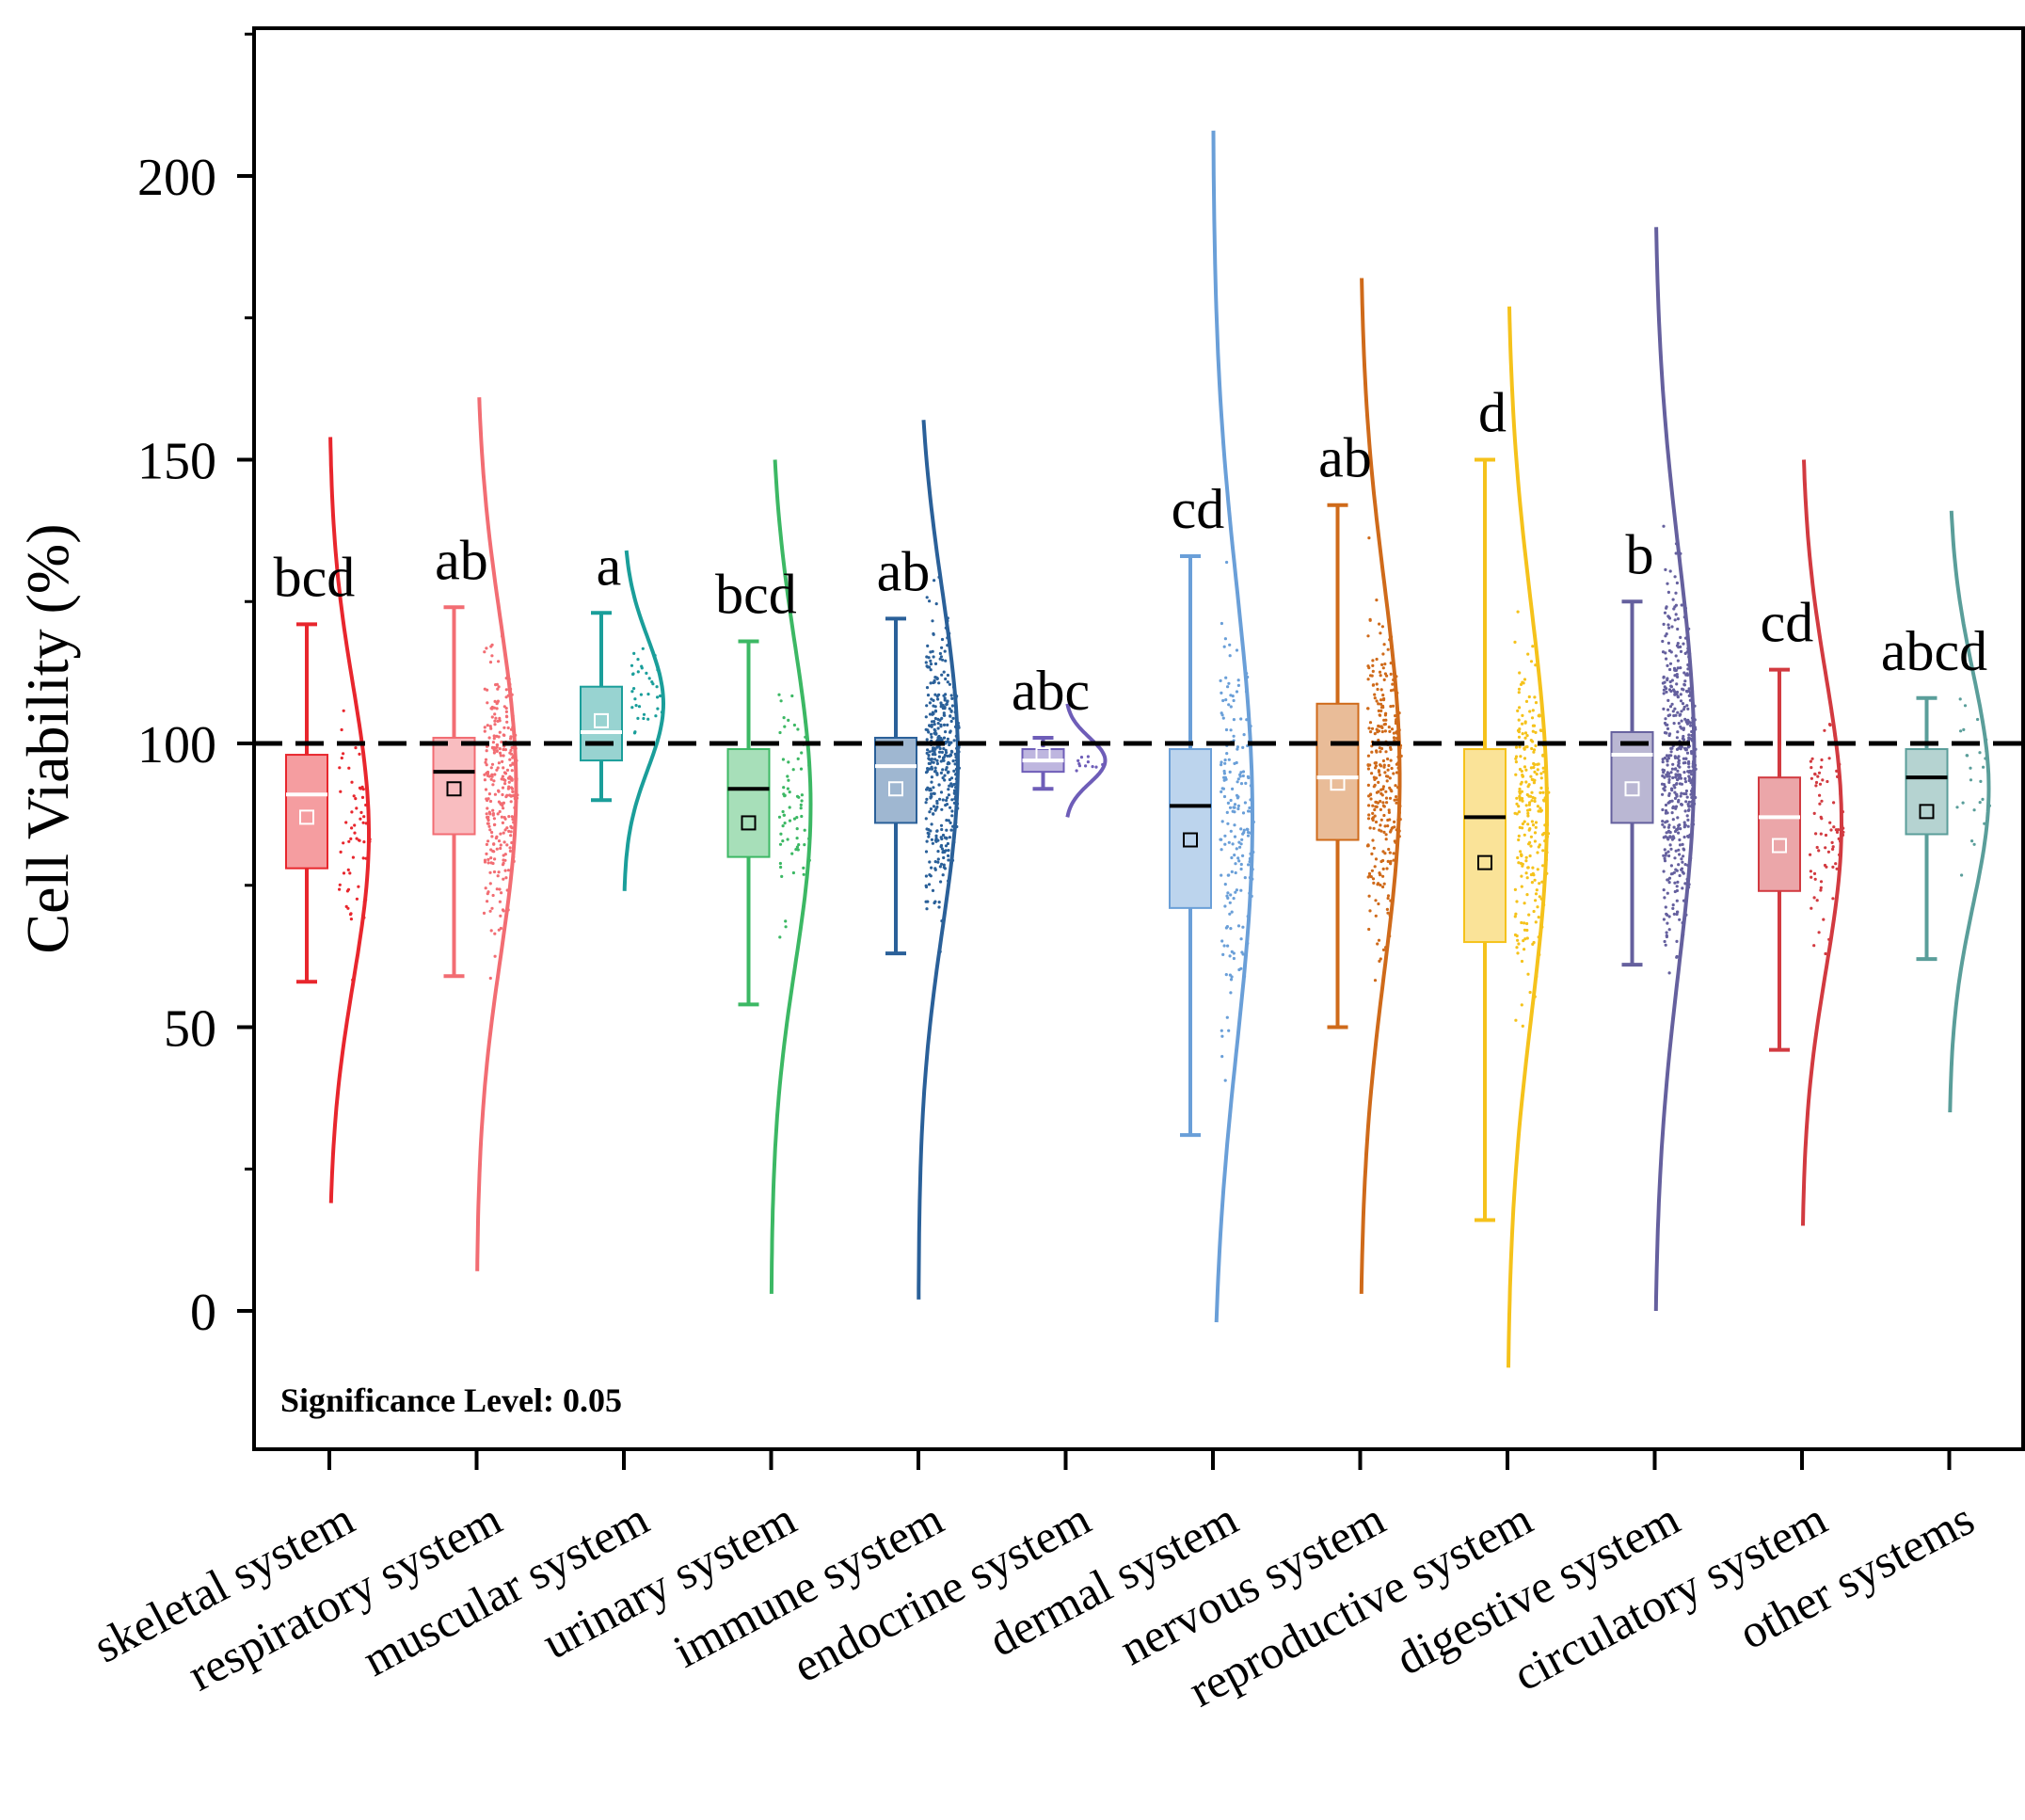  Describe the element at coordinates (904, 571) in the screenshot. I see `significance-letters: ab` at that location.